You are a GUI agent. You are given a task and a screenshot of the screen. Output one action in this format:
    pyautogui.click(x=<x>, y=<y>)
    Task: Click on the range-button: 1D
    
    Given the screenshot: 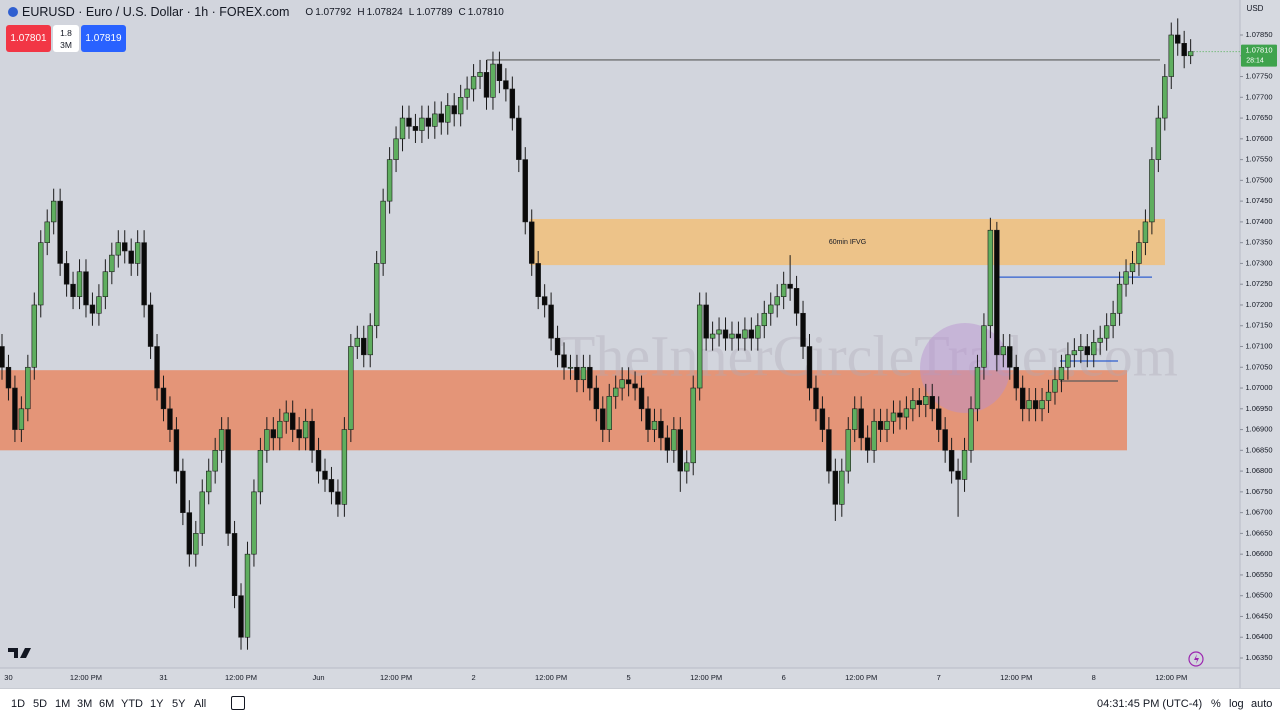 What is the action you would take?
    pyautogui.click(x=18, y=704)
    